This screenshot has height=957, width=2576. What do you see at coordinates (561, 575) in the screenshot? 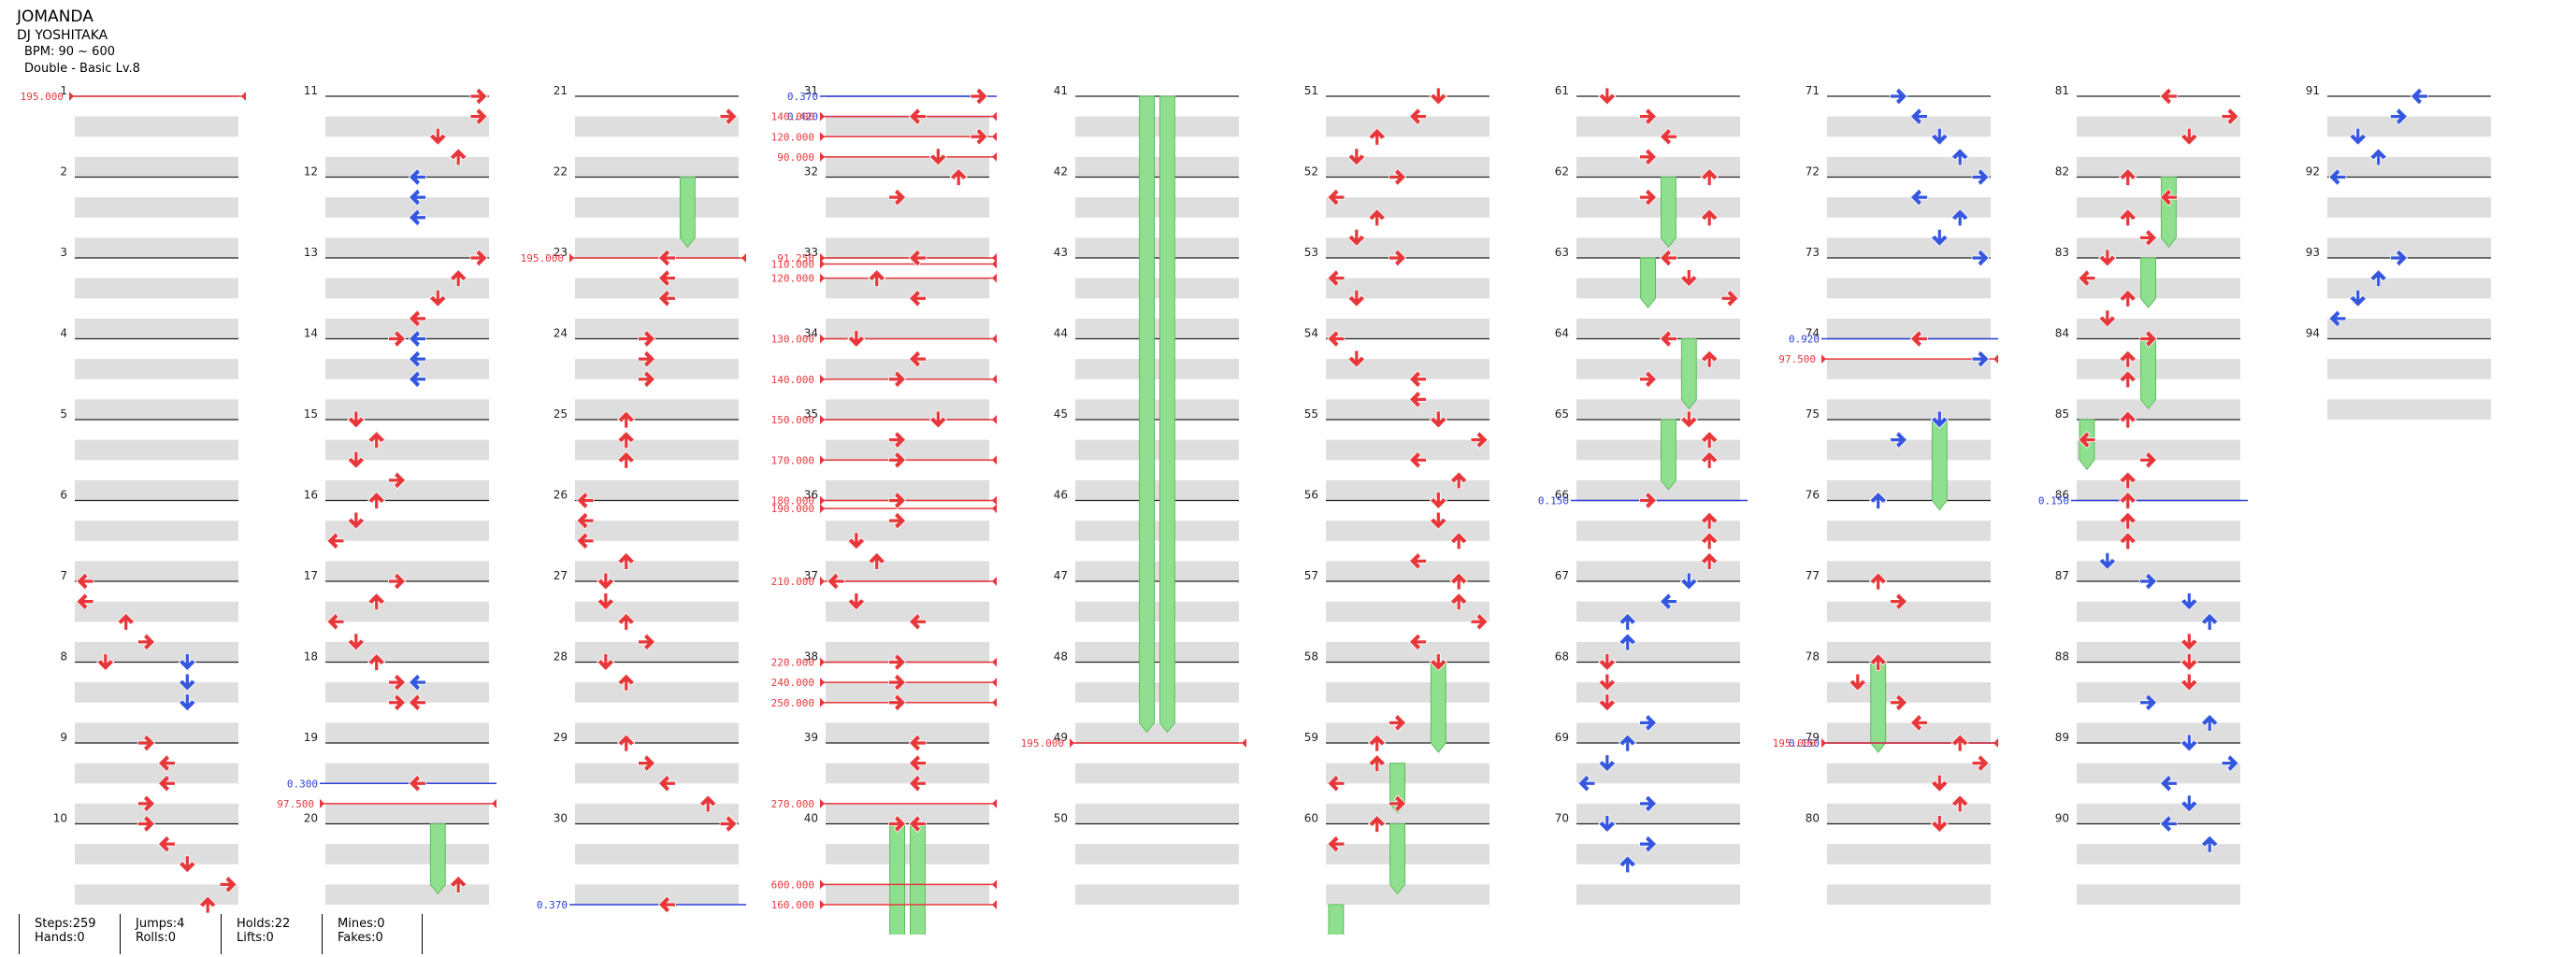
I see `measure-number: 27` at bounding box center [561, 575].